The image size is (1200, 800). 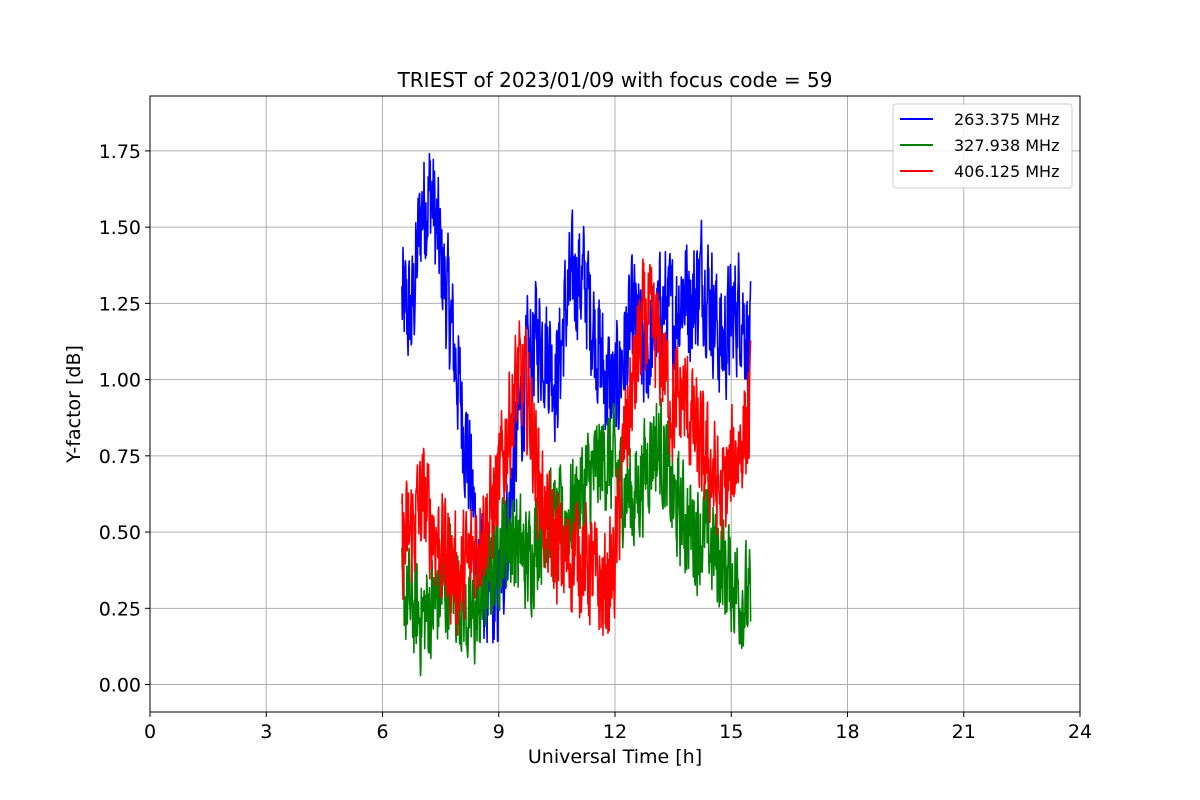 I want to click on y-tick-label: 0.75, so click(x=120, y=457).